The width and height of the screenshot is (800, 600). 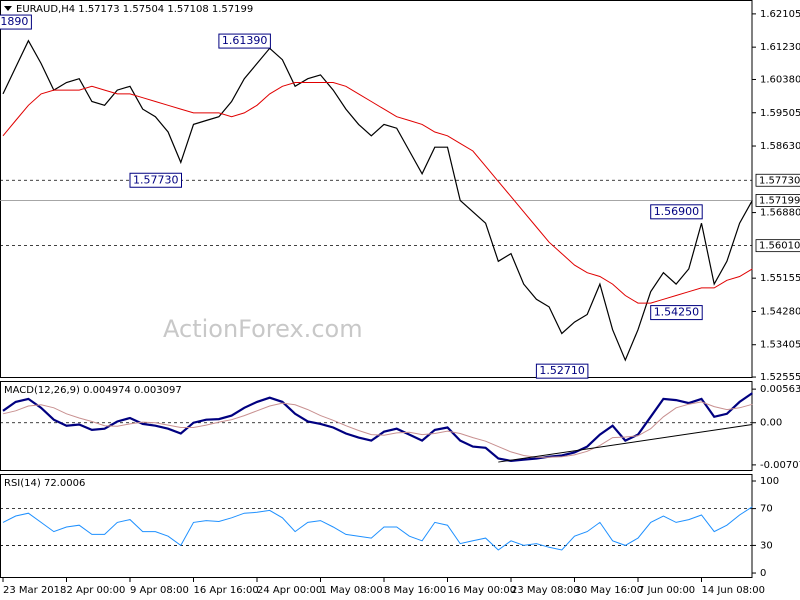 I want to click on x-tick-label: 8 May 16:00, so click(x=415, y=590).